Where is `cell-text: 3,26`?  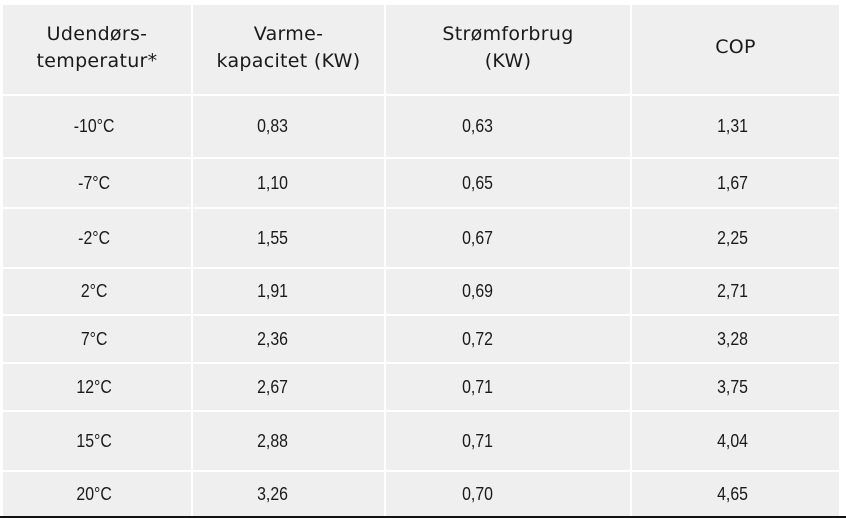 cell-text: 3,26 is located at coordinates (272, 494).